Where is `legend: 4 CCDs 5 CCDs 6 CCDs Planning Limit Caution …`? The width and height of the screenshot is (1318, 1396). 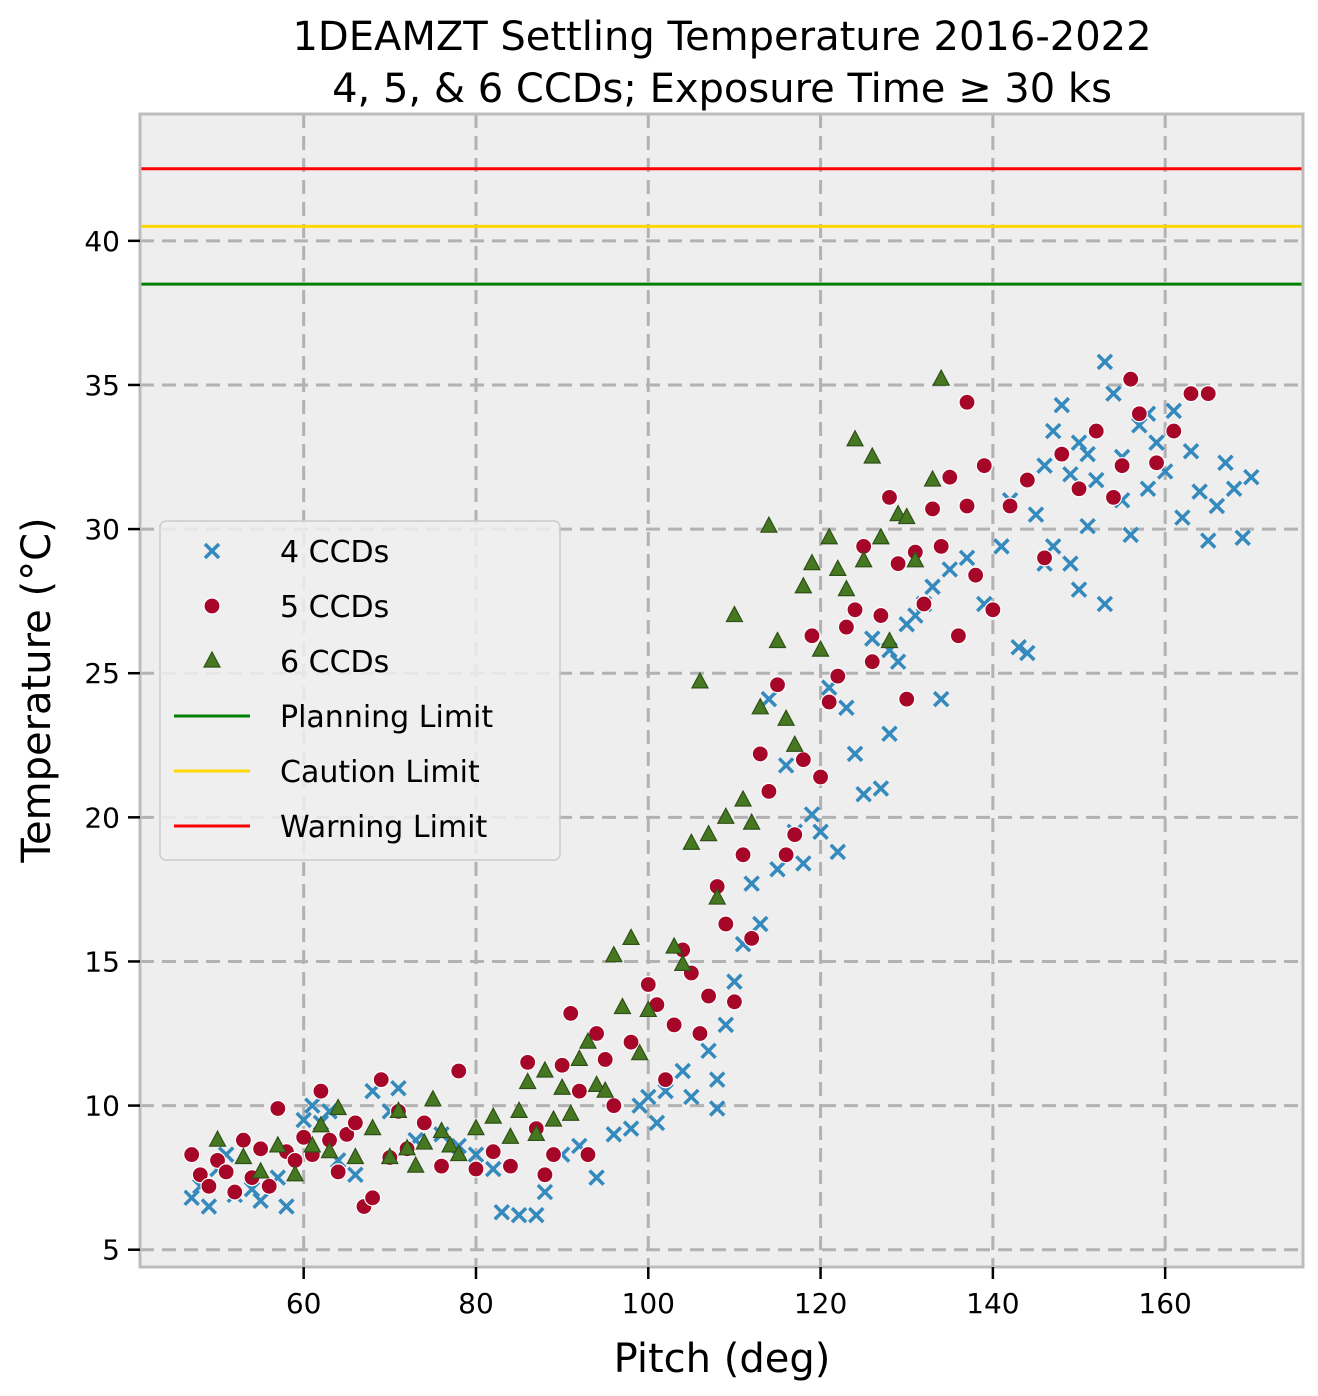
legend: 4 CCDs 5 CCDs 6 CCDs Planning Limit Caution … is located at coordinates (360, 690).